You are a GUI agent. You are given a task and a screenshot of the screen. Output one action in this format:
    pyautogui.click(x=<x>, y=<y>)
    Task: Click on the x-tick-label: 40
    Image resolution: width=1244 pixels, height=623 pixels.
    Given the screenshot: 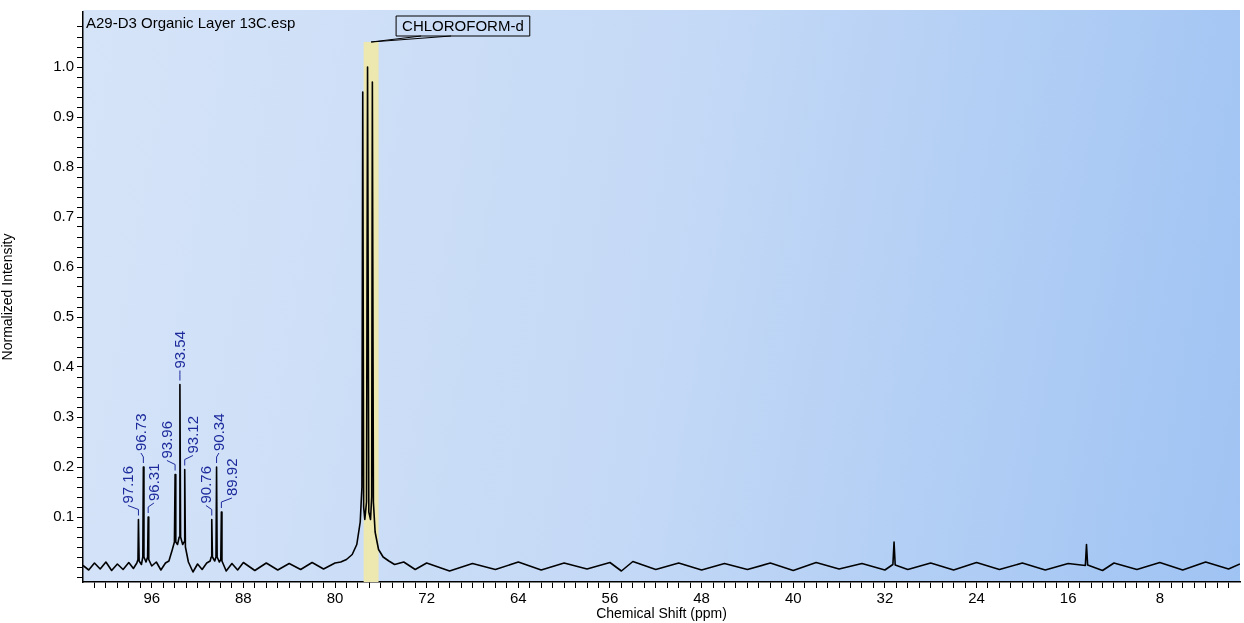 What is the action you would take?
    pyautogui.click(x=793, y=598)
    